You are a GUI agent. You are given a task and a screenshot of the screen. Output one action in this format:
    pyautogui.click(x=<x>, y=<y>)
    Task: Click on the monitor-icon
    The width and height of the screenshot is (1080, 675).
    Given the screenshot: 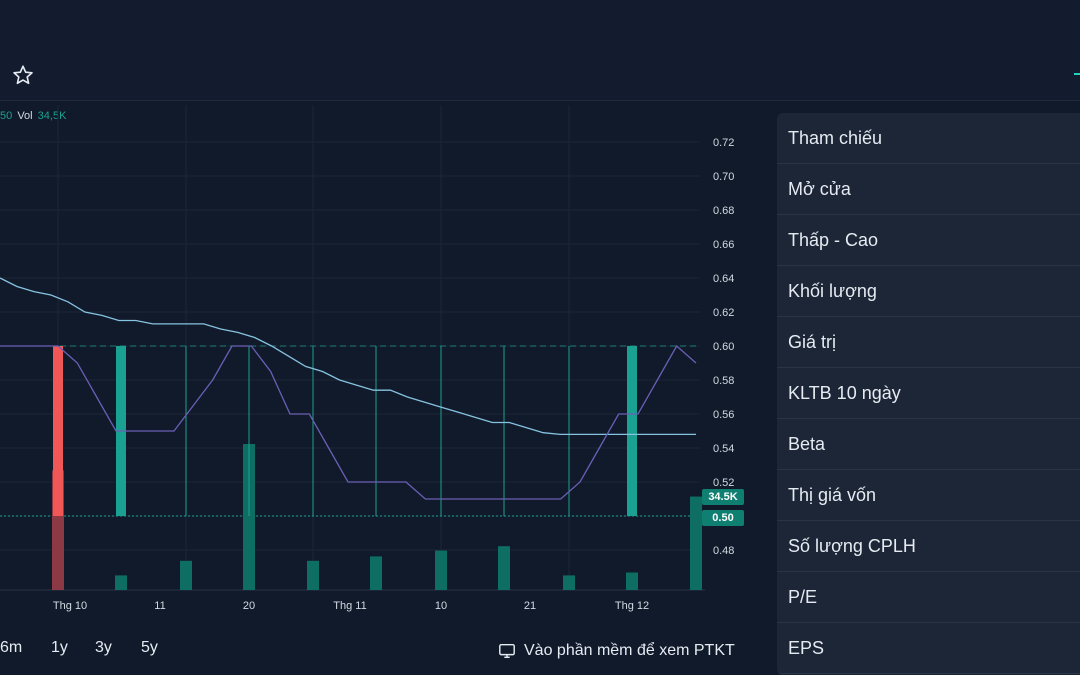 What is the action you would take?
    pyautogui.click(x=507, y=651)
    